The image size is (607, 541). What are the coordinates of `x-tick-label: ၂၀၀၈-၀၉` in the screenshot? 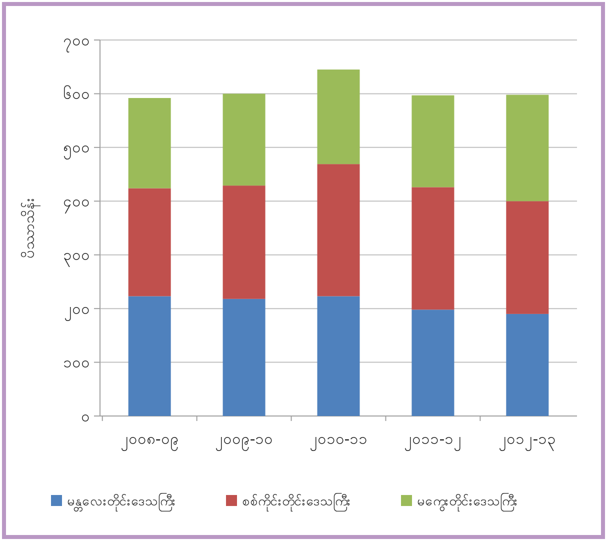 It's located at (149, 440).